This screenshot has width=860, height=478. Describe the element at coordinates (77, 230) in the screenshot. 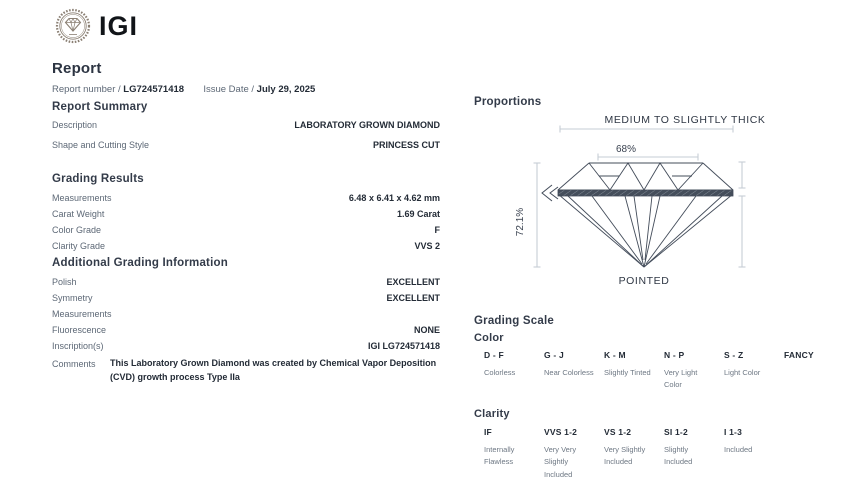

I see `row-label: Color Grade` at that location.